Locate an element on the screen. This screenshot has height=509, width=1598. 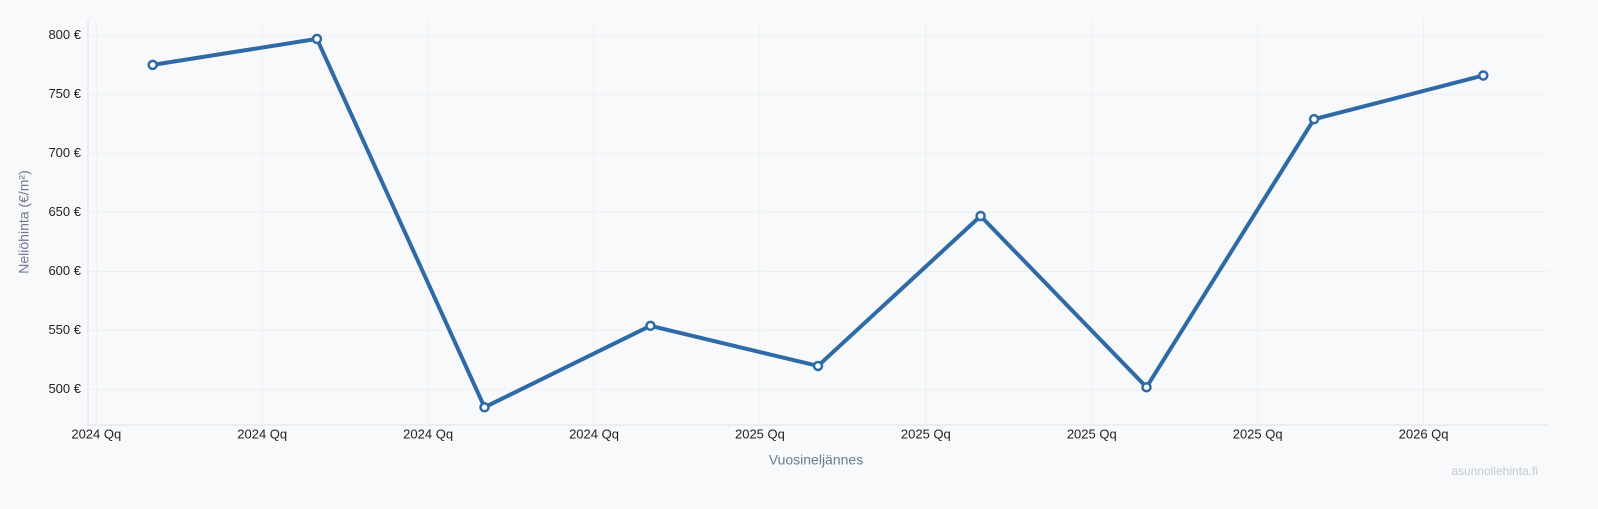
y-tick-label: 550 € is located at coordinates (64, 329).